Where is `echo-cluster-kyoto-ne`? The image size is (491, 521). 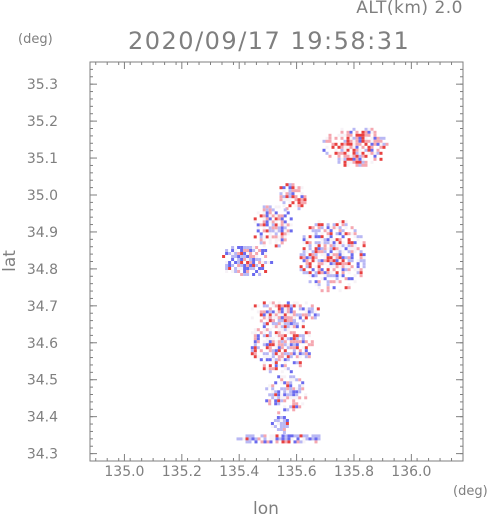
echo-cluster-kyoto-ne is located at coordinates (355, 147).